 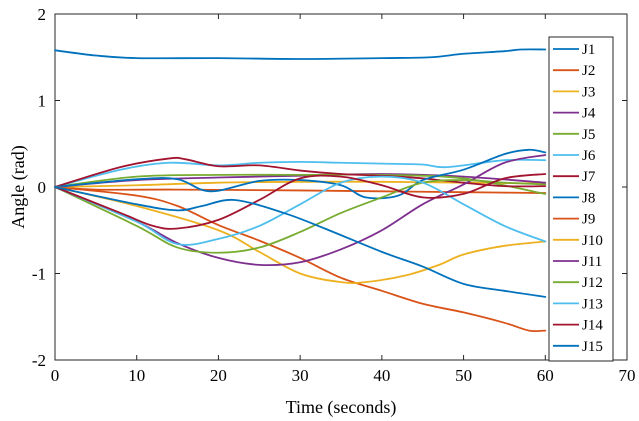 I want to click on legend-label: J8, so click(x=588, y=198).